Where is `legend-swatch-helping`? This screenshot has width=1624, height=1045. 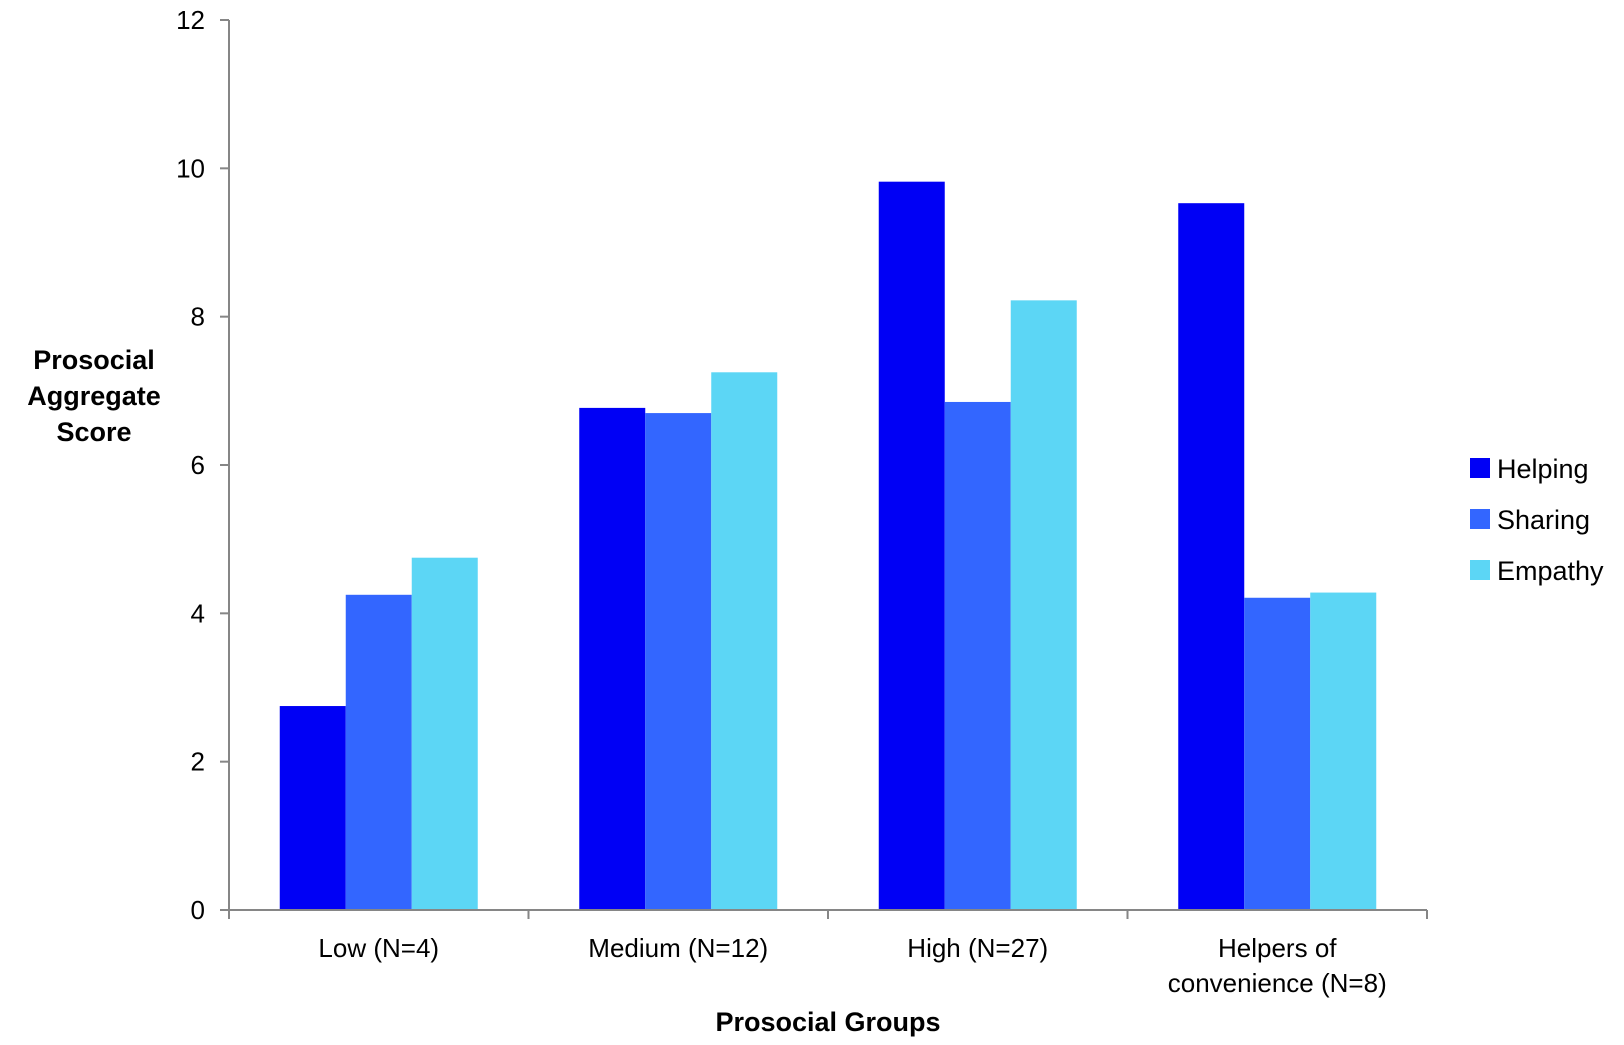
legend-swatch-helping is located at coordinates (1480, 468).